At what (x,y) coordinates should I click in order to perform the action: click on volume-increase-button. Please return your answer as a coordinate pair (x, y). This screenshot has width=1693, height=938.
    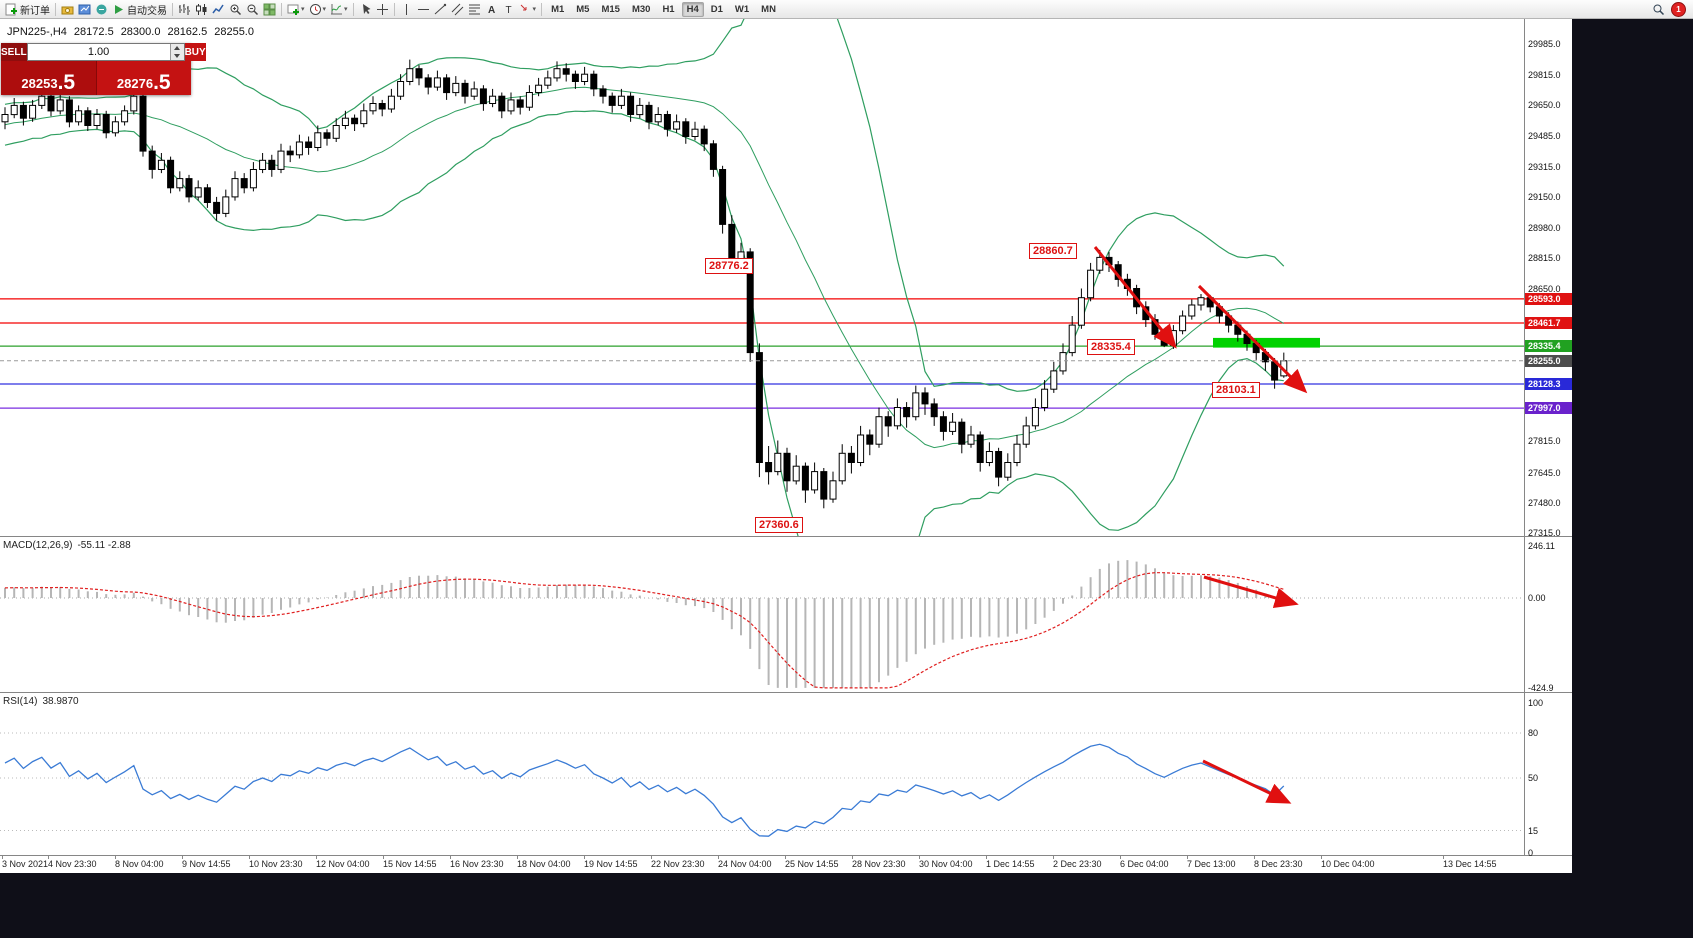
    Looking at the image, I should click on (177, 48).